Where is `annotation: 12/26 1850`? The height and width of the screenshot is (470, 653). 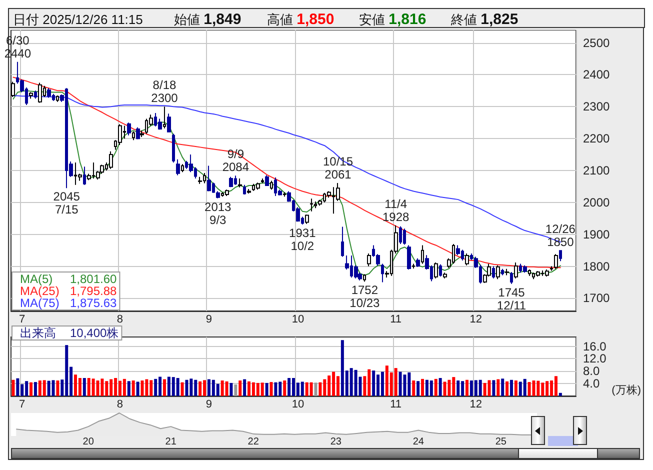 annotation: 12/26 1850 is located at coordinates (560, 235).